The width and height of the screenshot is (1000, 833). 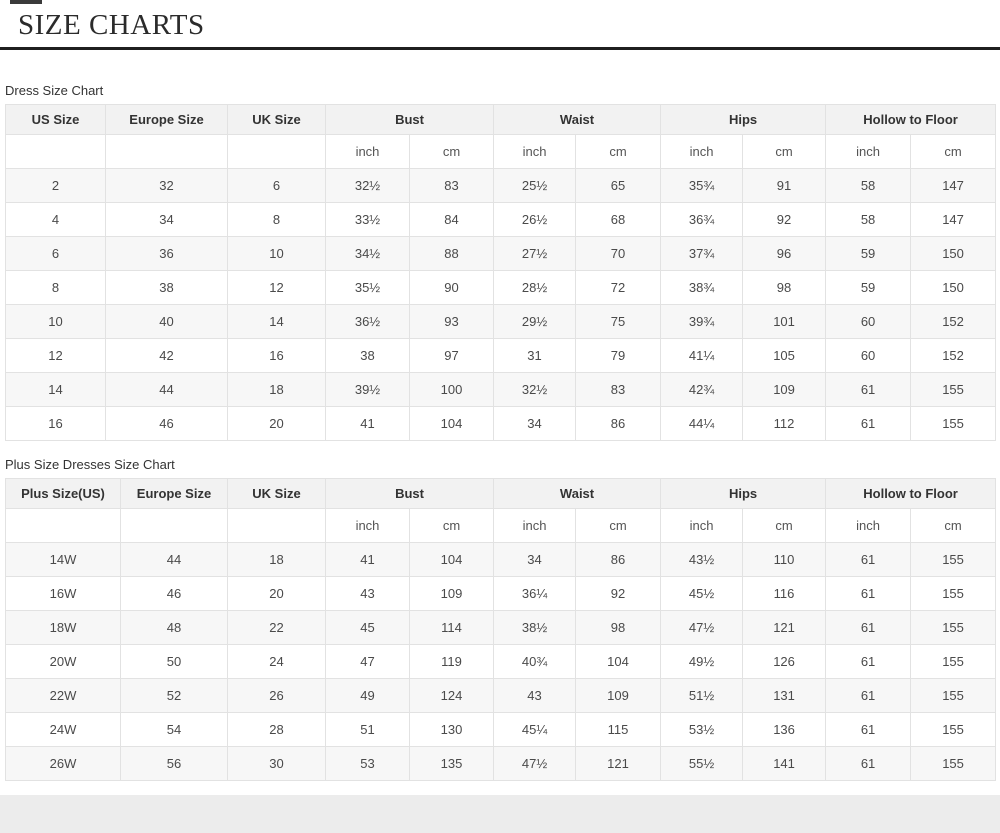 I want to click on col-hollow-to-floor: Hollow to Floor, so click(x=911, y=493).